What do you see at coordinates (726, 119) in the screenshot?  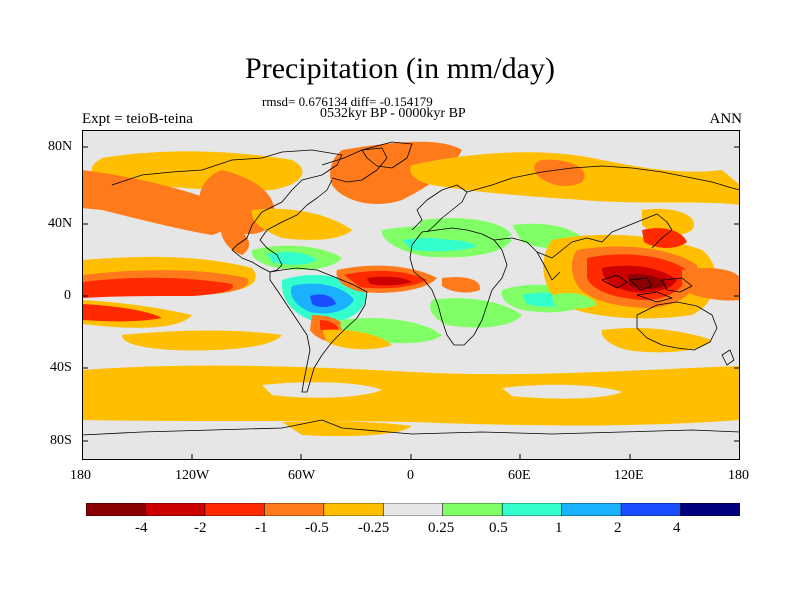 I see `season-label: ANN` at bounding box center [726, 119].